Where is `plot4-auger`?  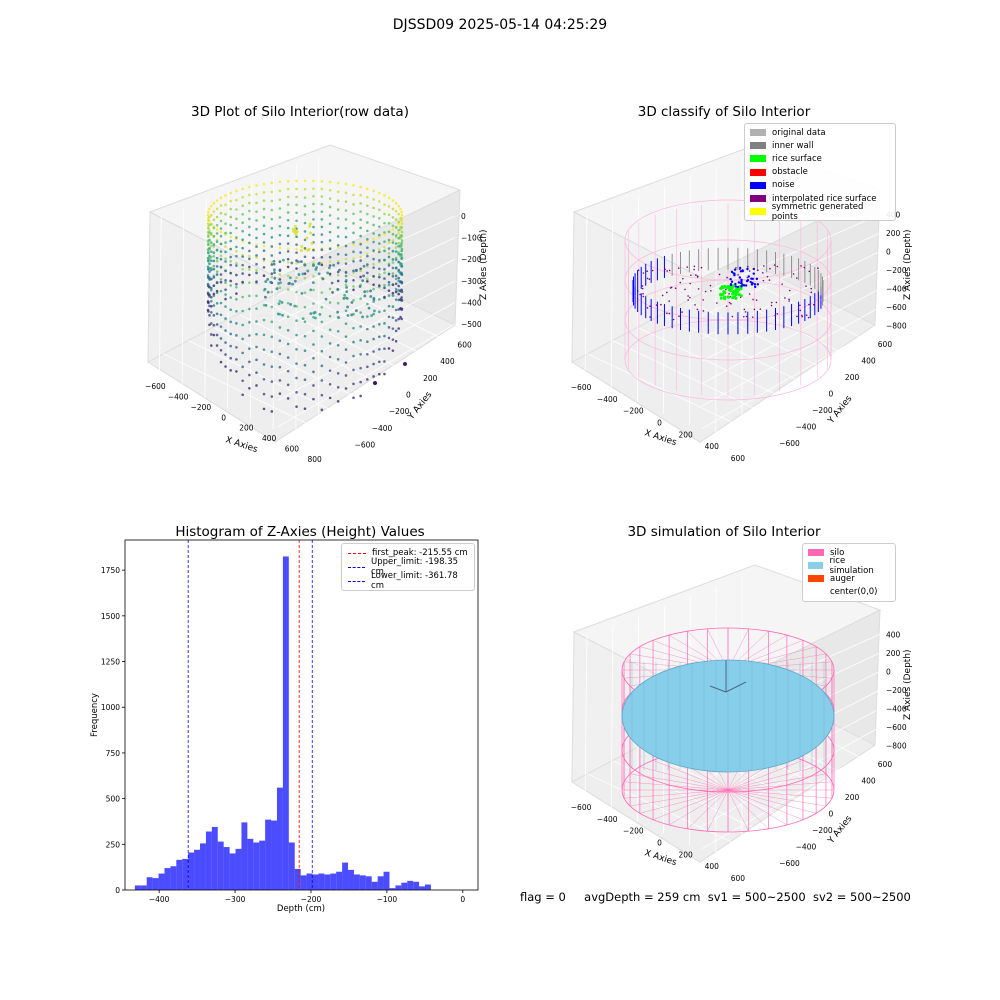 plot4-auger is located at coordinates (718, 689).